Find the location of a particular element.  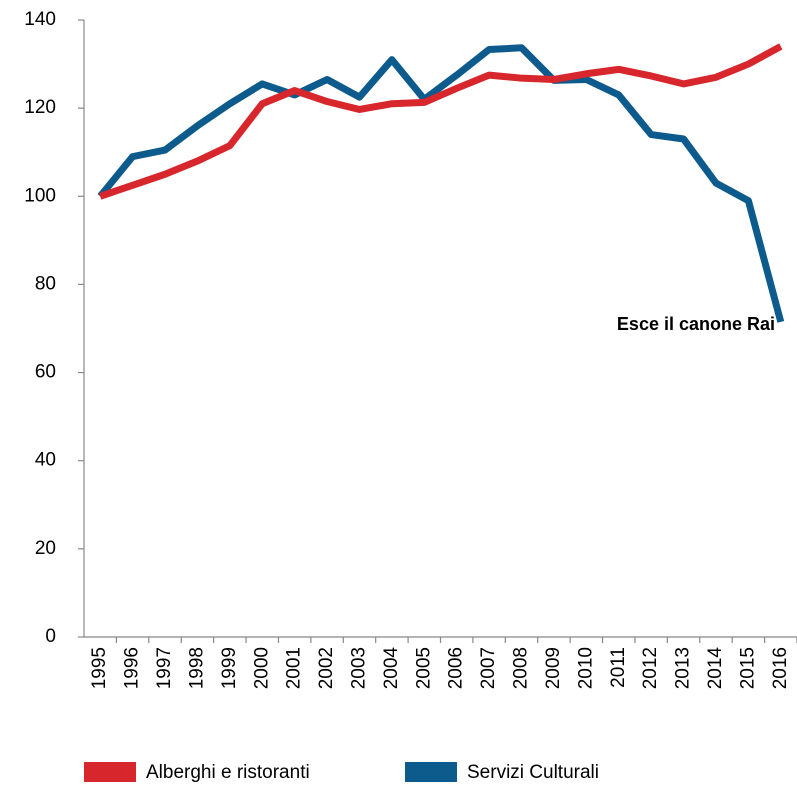

y-tick-label: 140 is located at coordinates (40, 19).